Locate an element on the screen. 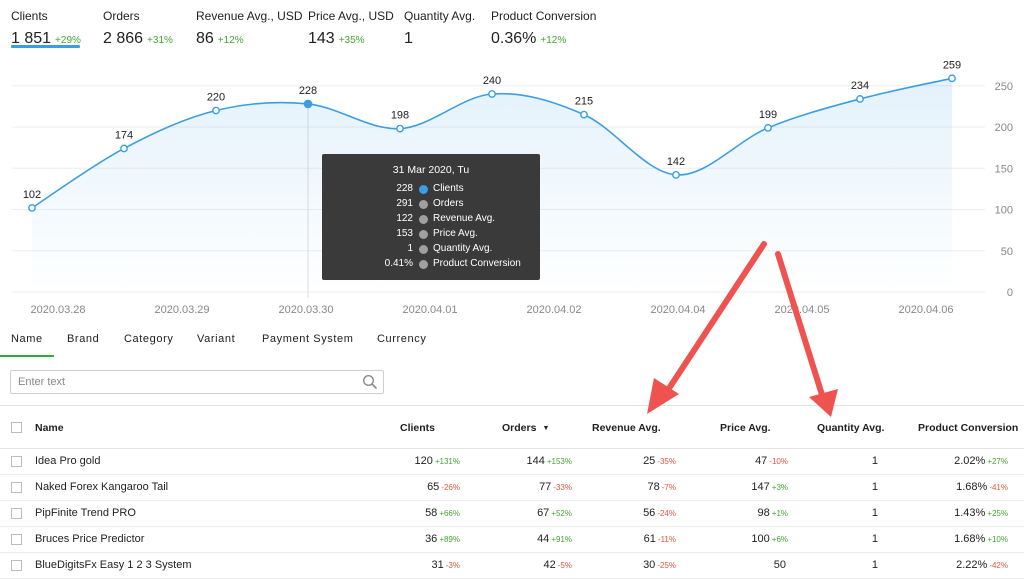 The width and height of the screenshot is (1024, 579). kpi-product-conversion: Product Conversion 0.36% +12% is located at coordinates (543, 28).